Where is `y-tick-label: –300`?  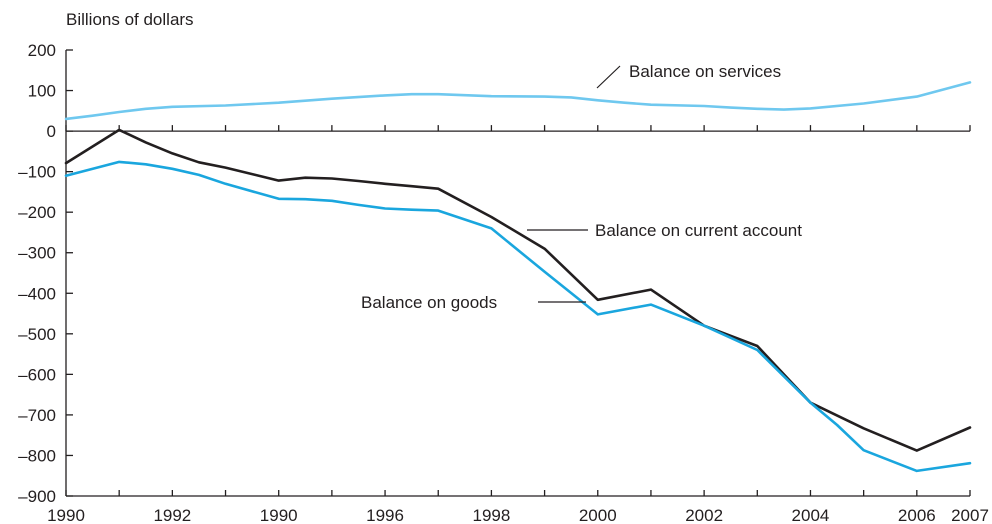
y-tick-label: –300 is located at coordinates (37, 253).